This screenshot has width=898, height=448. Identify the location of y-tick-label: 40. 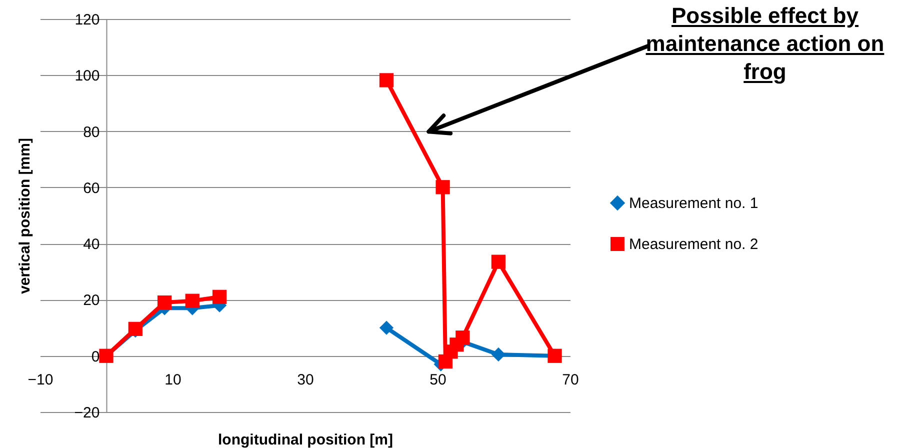
(91, 245).